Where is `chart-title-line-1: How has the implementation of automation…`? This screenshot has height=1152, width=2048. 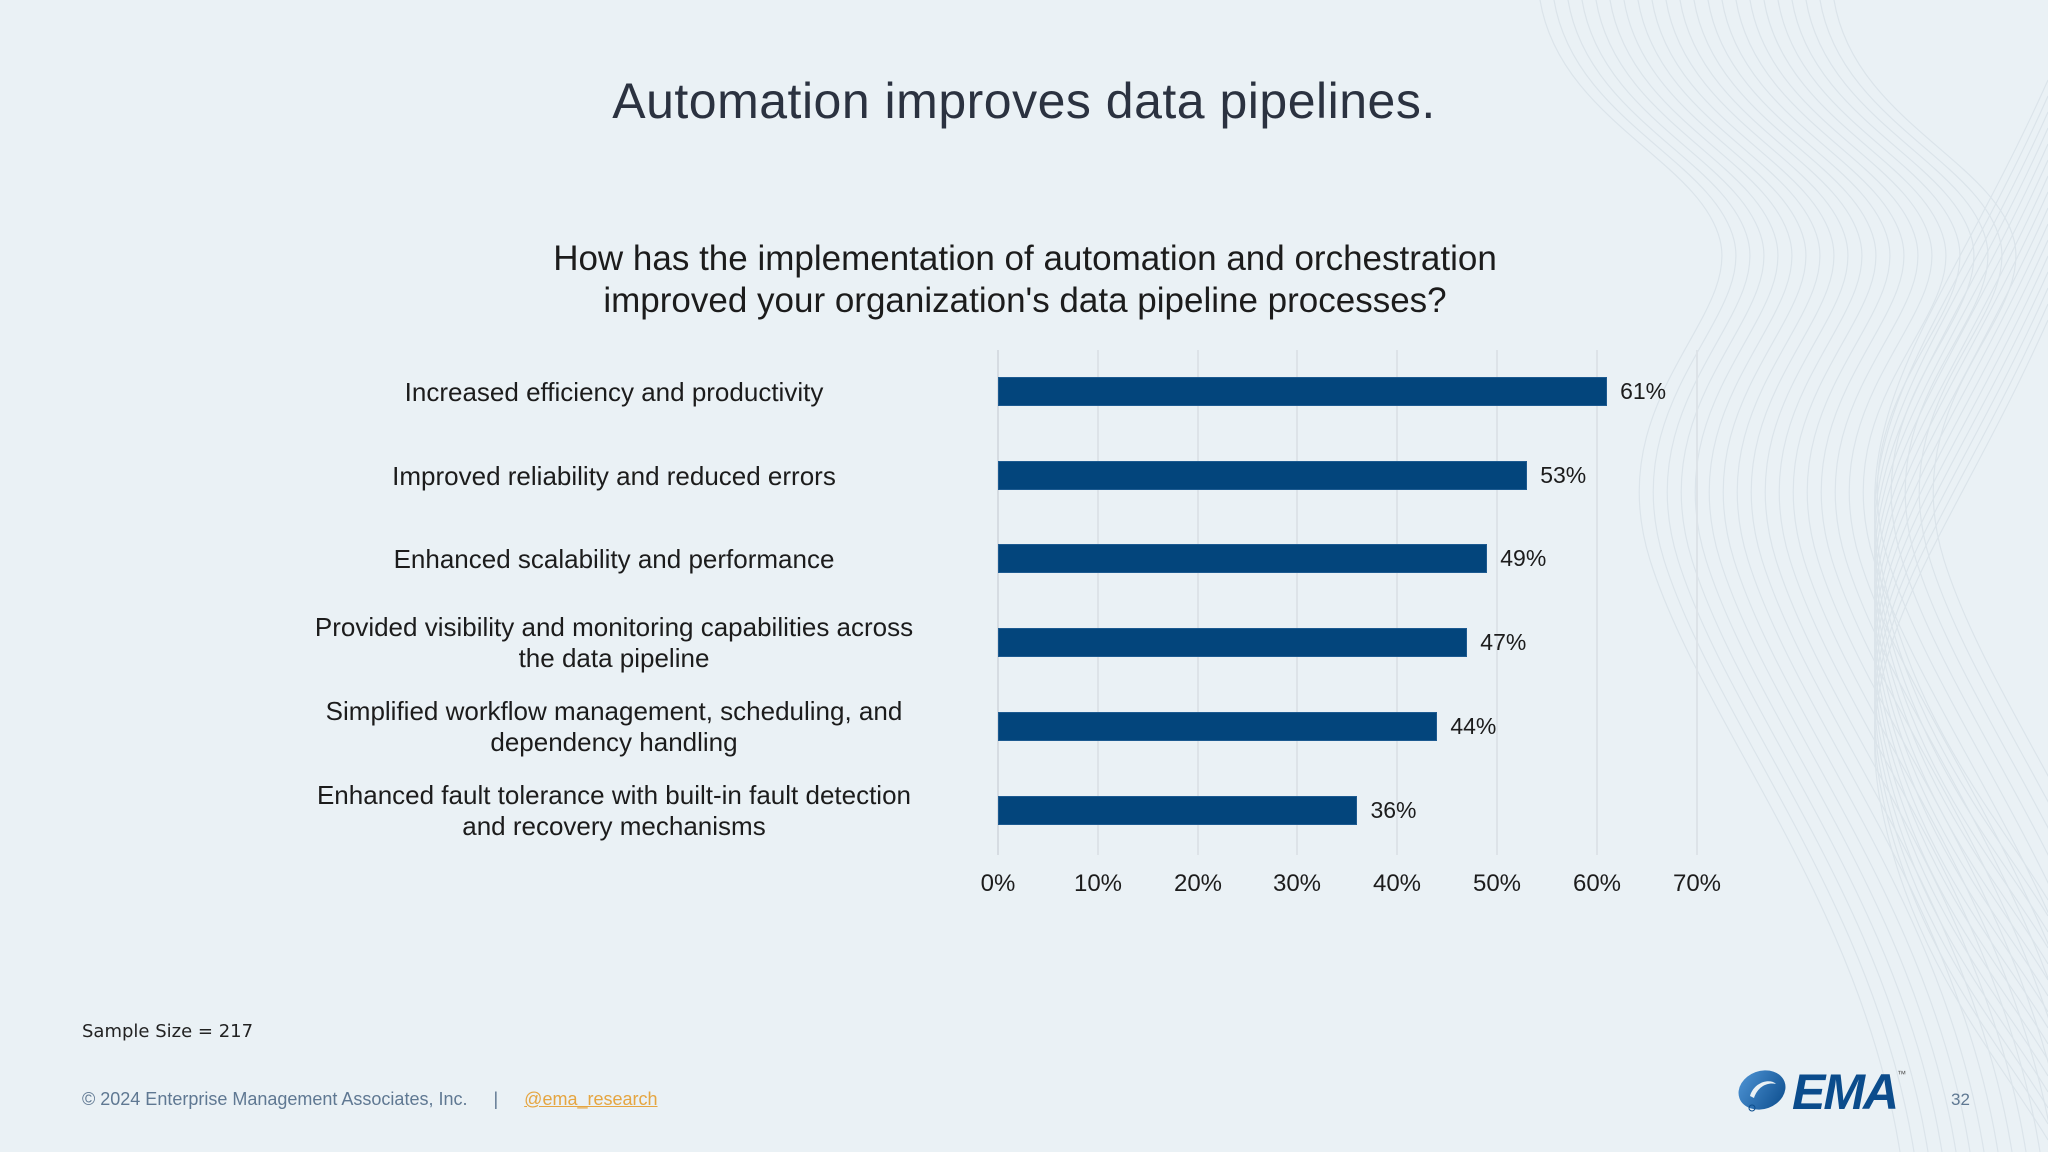 chart-title-line-1: How has the implementation of automation… is located at coordinates (1025, 258).